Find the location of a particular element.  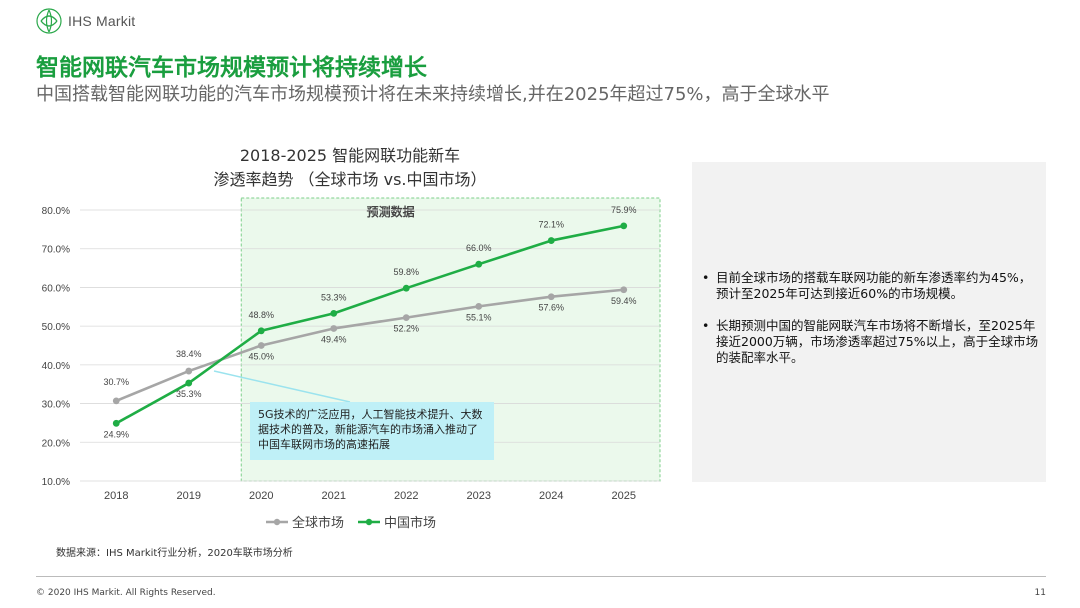

x-tick-label: 2021 is located at coordinates (334, 496).